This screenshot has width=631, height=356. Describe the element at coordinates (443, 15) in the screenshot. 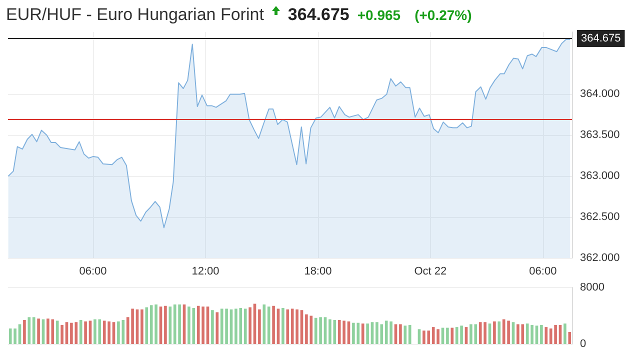

I see `text: (+0.27%)` at that location.